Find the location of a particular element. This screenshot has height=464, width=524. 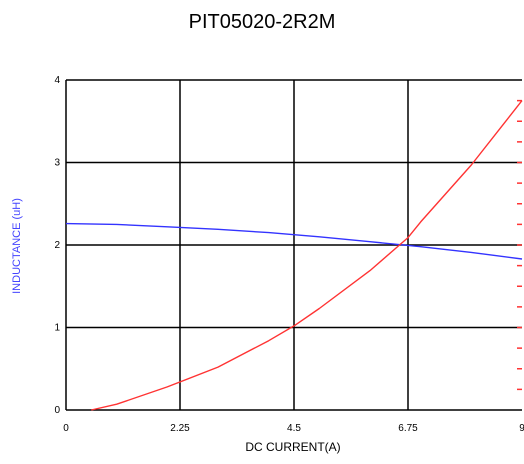

x-tick-labels: 0 2.25 4.5 6.75 9 is located at coordinates (293, 428).